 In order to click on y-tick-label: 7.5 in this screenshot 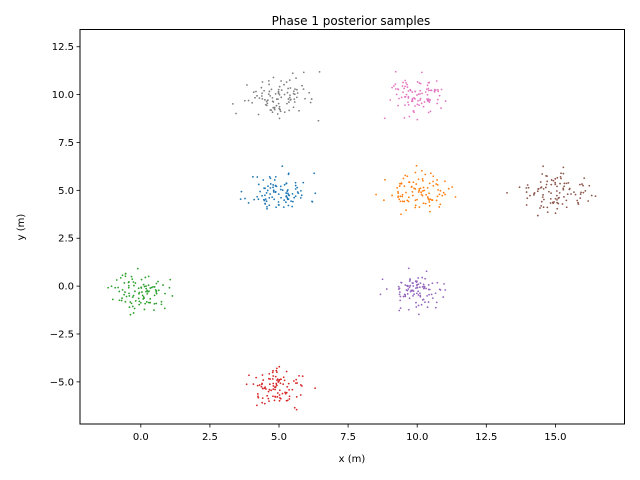, I will do `click(66, 143)`.